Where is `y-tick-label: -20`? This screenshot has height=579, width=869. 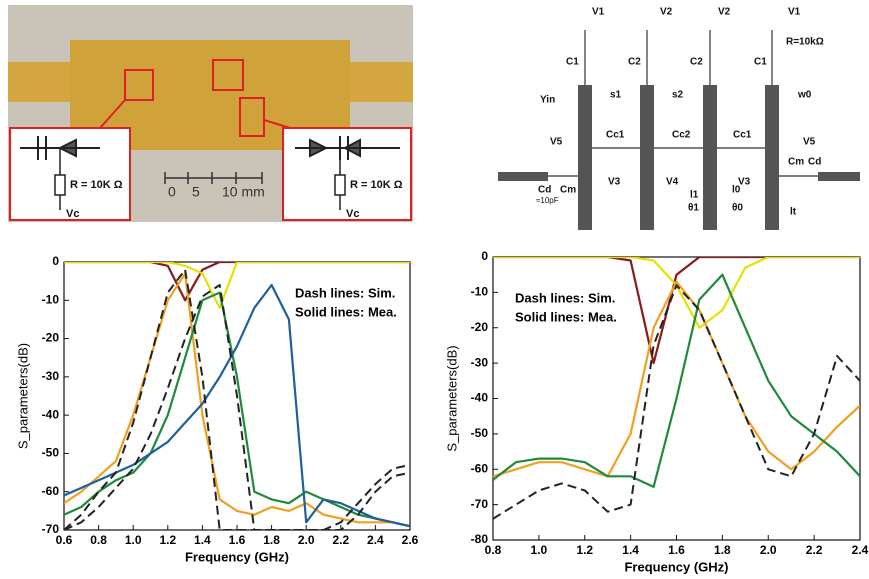
y-tick-label: -20 is located at coordinates (480, 327).